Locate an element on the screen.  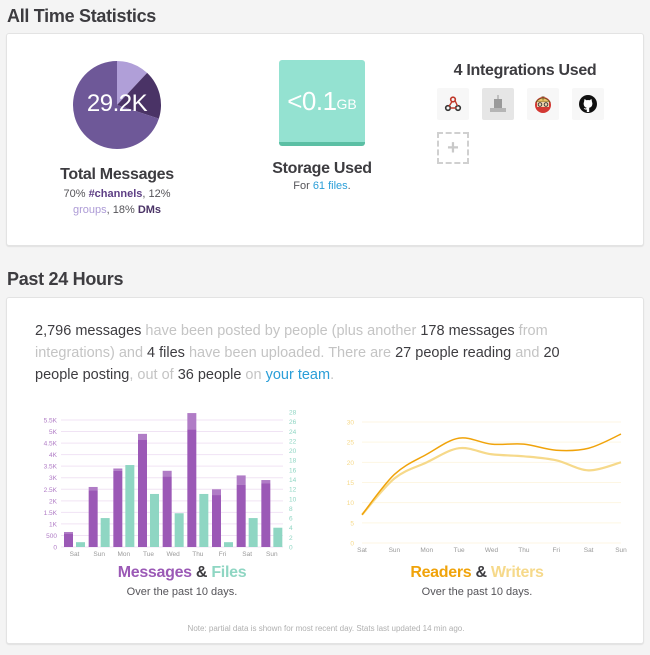
svg-text: T is located at coordinates (542, 100).